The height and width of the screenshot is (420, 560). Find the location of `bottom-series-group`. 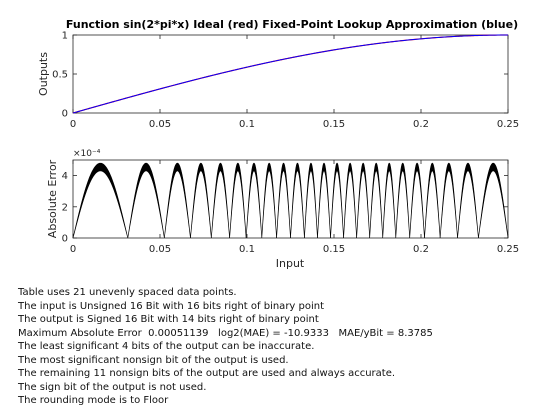

bottom-series-group is located at coordinates (290, 200).